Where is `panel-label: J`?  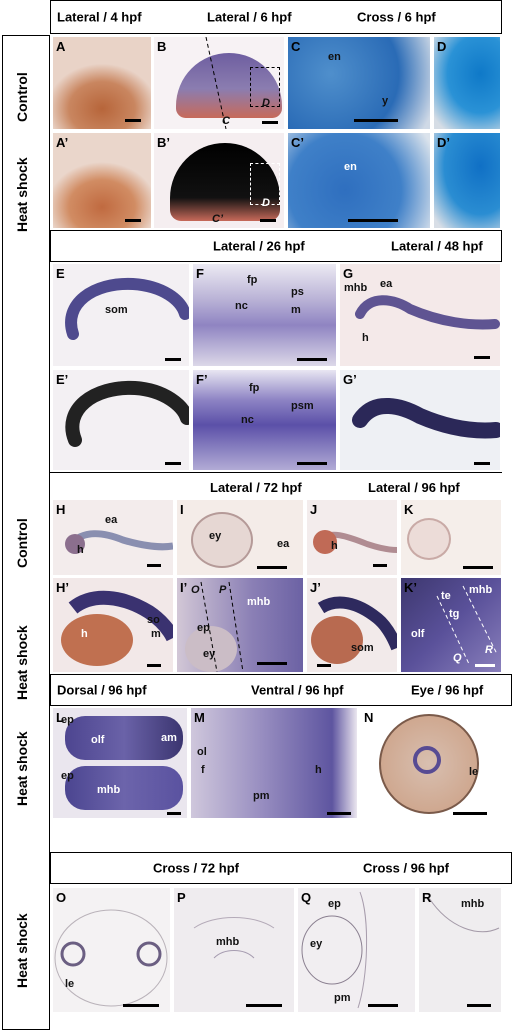 panel-label: J is located at coordinates (314, 509).